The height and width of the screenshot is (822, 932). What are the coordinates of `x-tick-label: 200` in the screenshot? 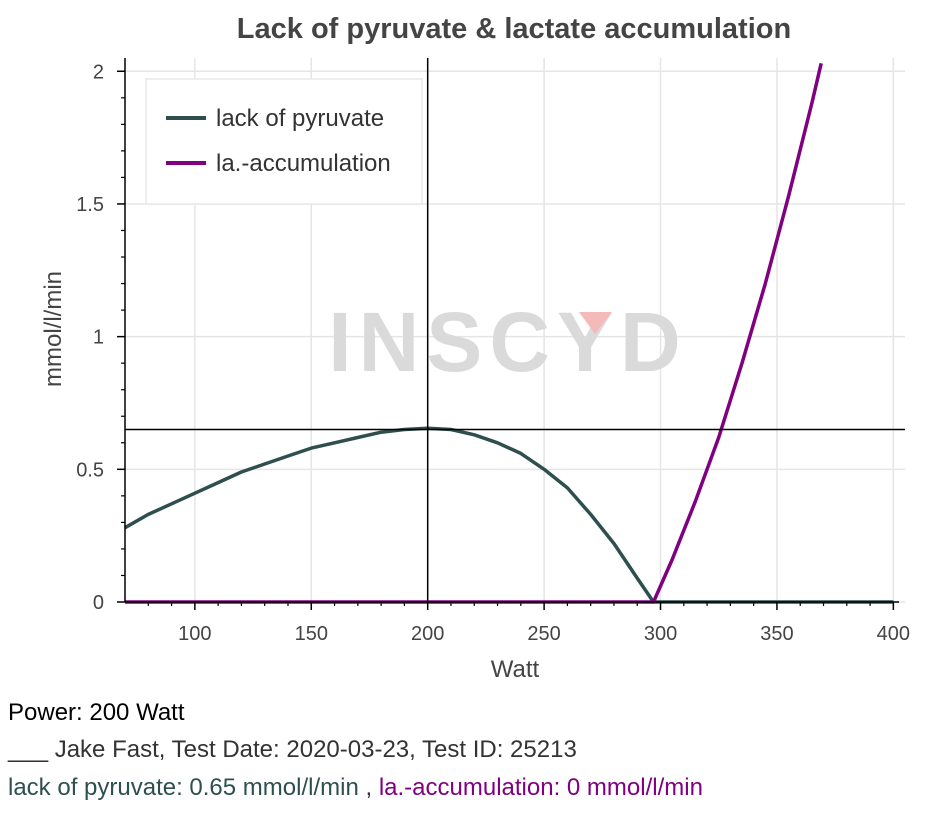 It's located at (427, 634).